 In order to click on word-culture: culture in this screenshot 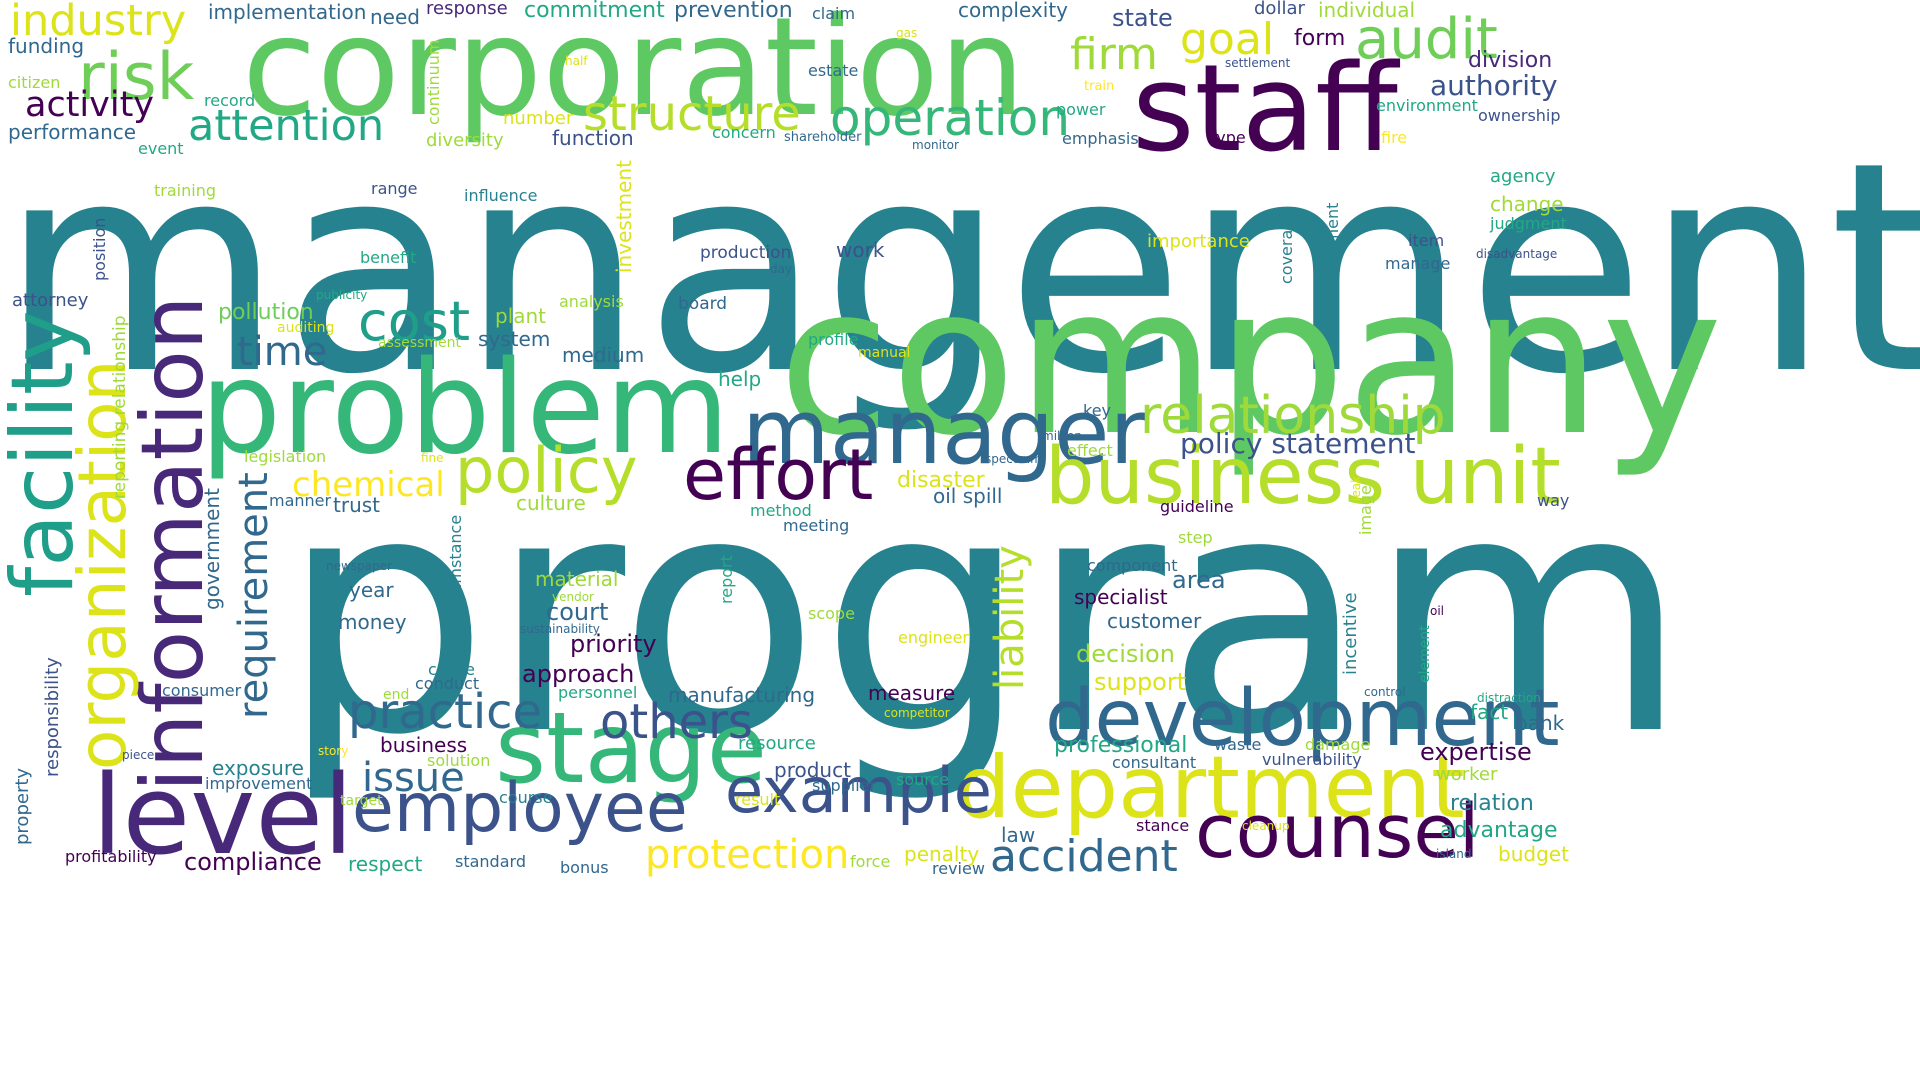, I will do `click(551, 503)`.